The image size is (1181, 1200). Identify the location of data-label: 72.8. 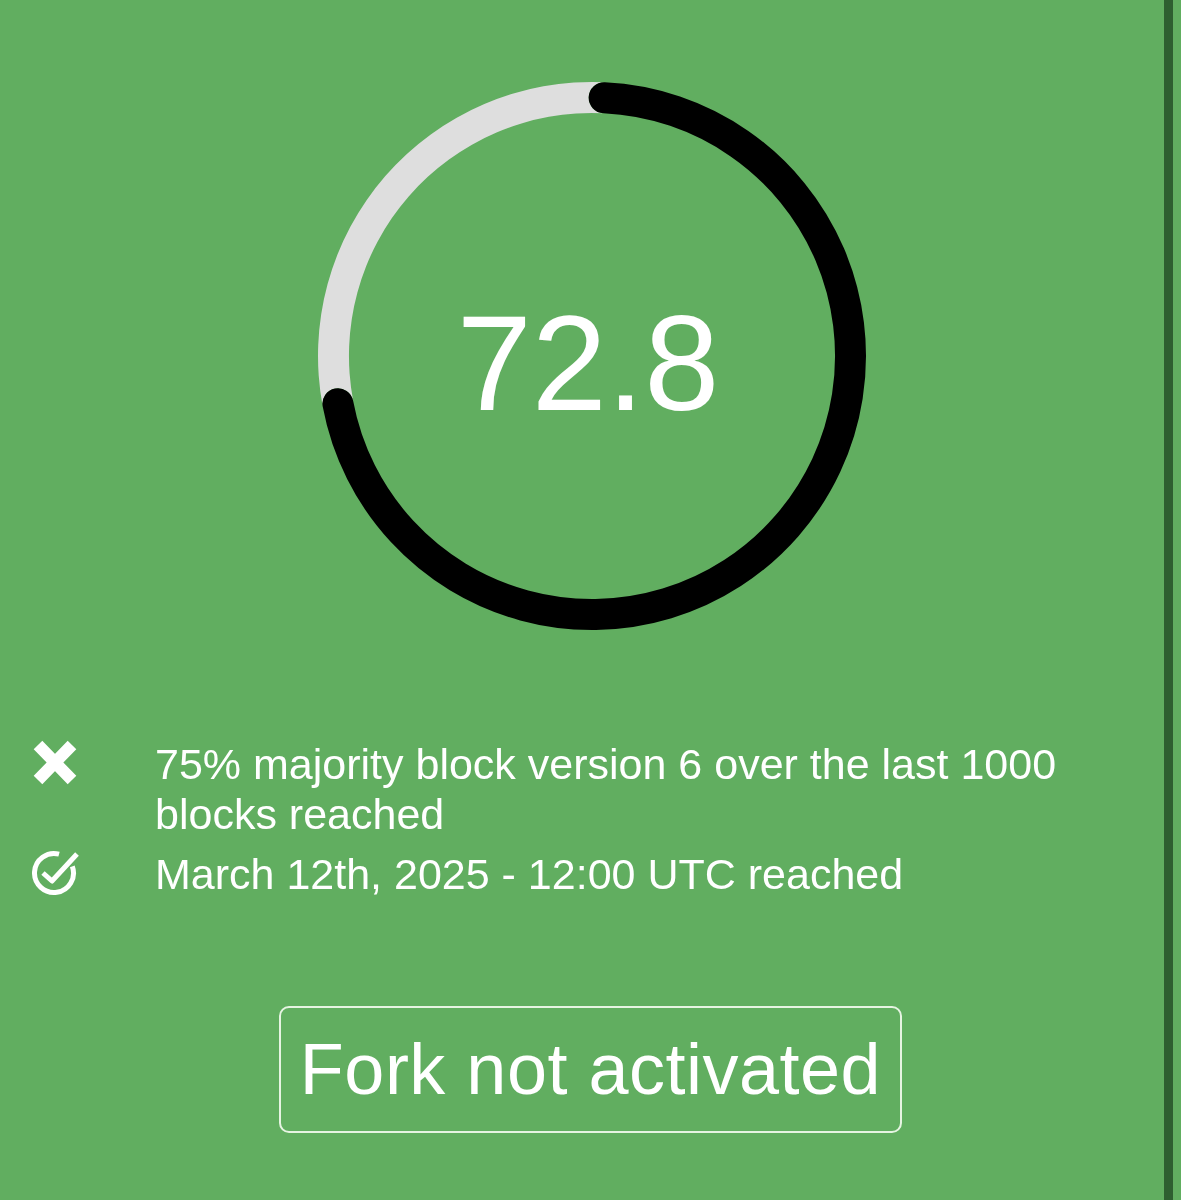
(588, 363).